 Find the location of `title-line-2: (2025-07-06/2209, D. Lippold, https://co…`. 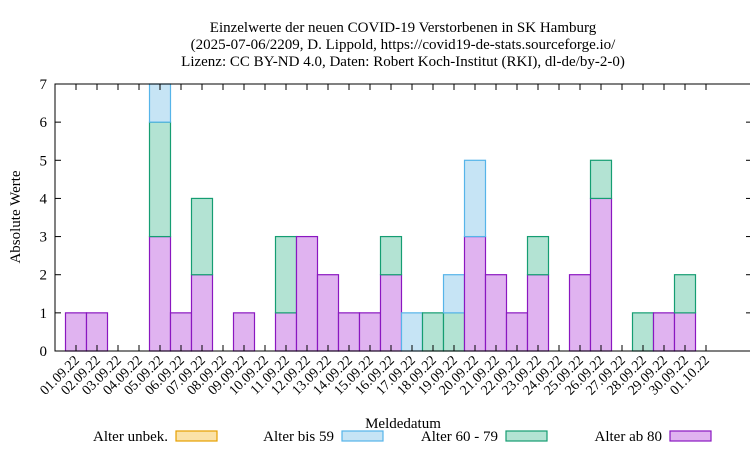

title-line-2: (2025-07-06/2209, D. Lippold, https://co… is located at coordinates (403, 45).